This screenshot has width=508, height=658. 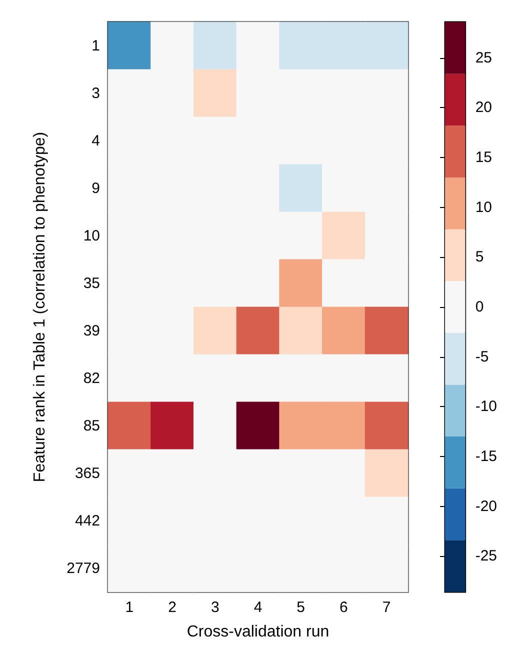 What do you see at coordinates (301, 607) in the screenshot?
I see `x-tick-label: 5` at bounding box center [301, 607].